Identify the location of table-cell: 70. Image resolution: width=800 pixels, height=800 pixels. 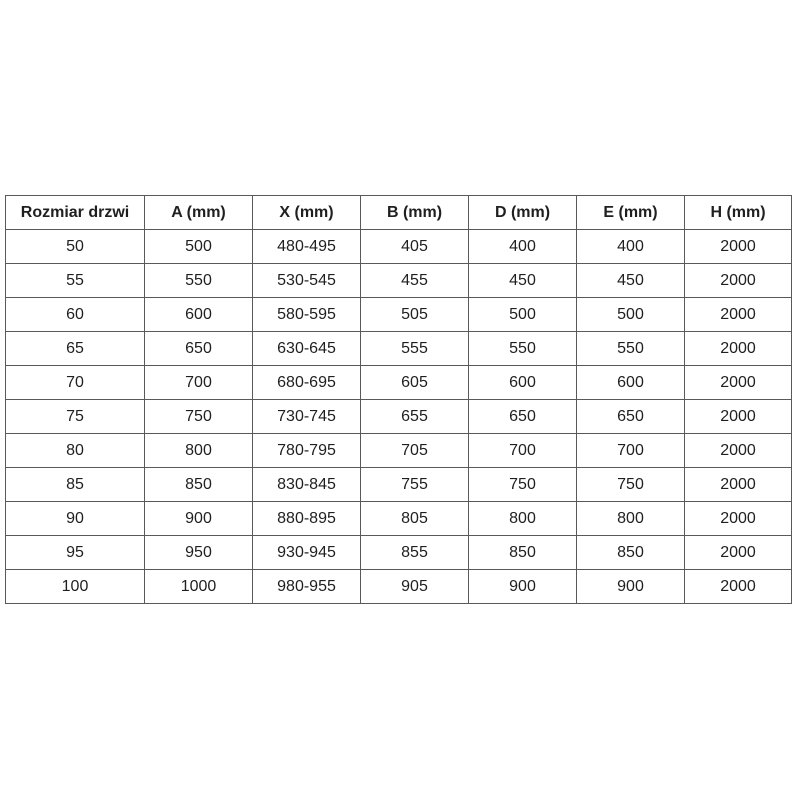
(75, 382).